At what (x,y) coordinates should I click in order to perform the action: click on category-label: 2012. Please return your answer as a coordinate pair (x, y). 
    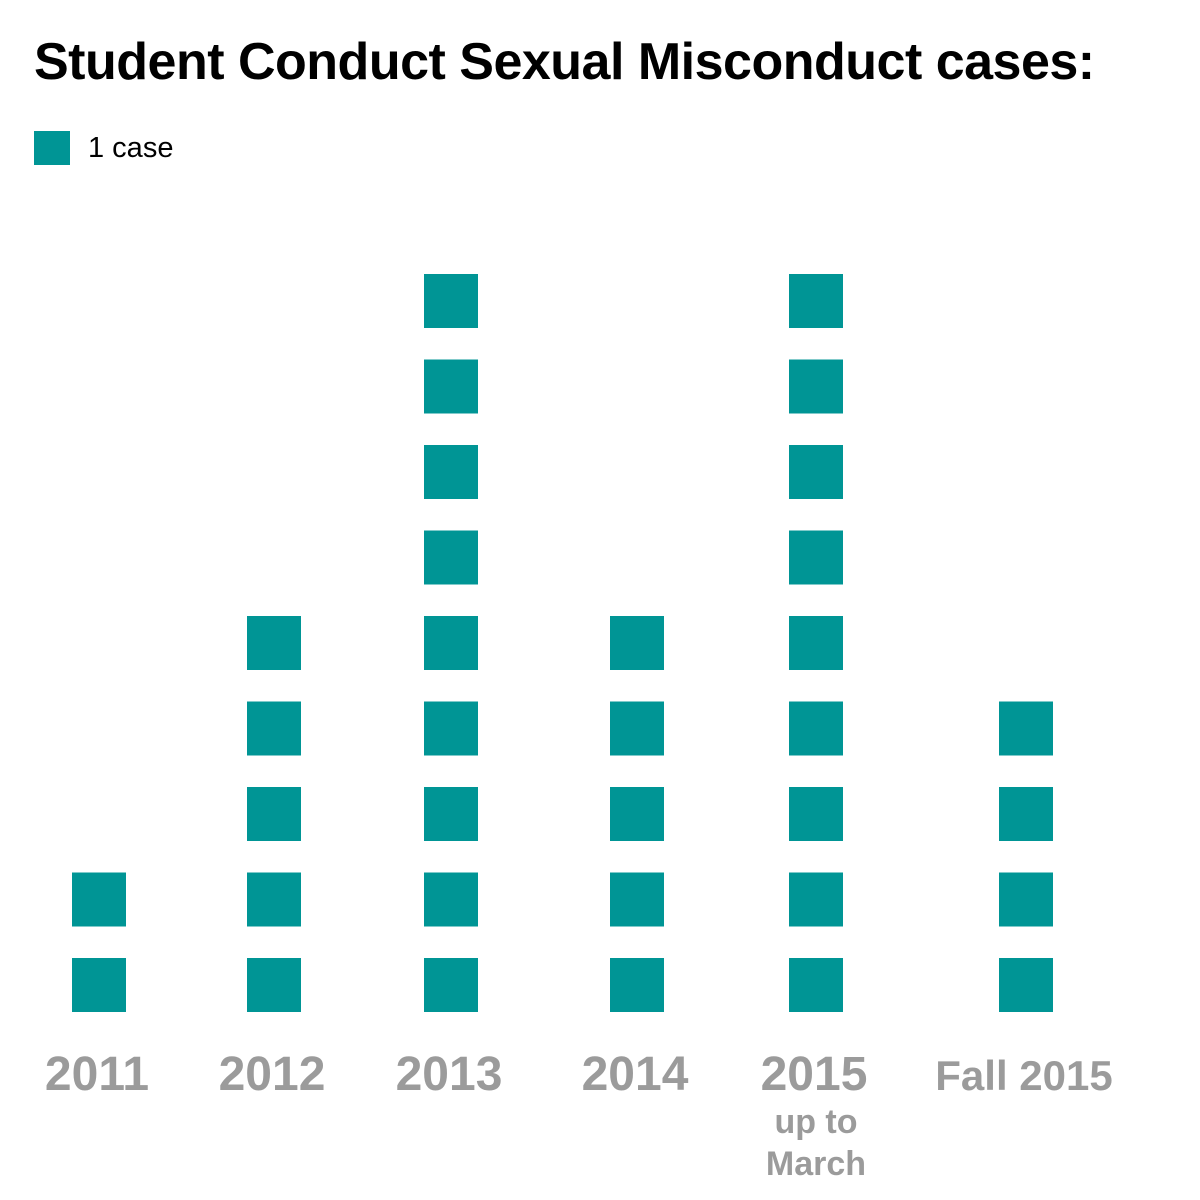
    Looking at the image, I should click on (272, 1074).